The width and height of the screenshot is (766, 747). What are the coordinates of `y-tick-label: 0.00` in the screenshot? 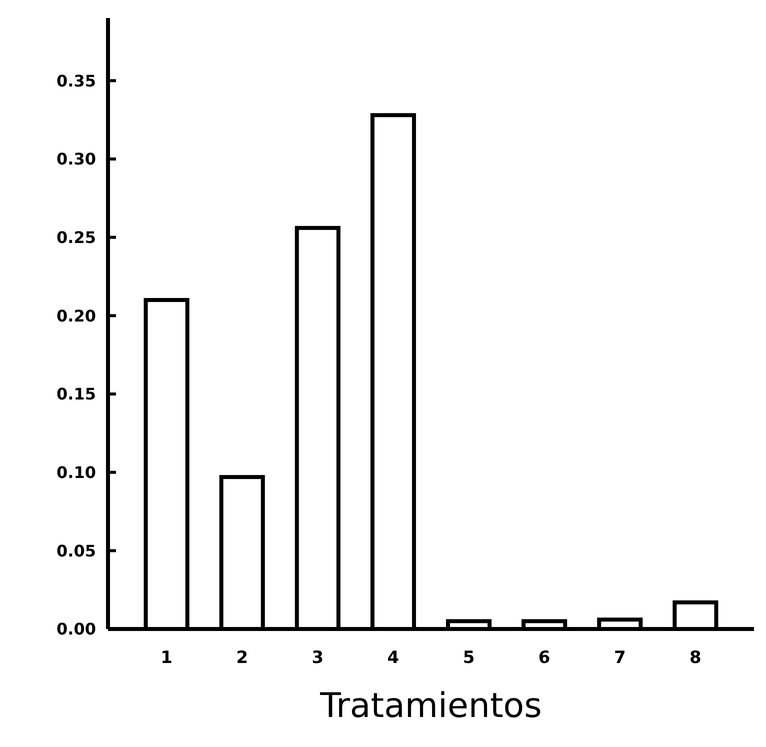 It's located at (76, 629).